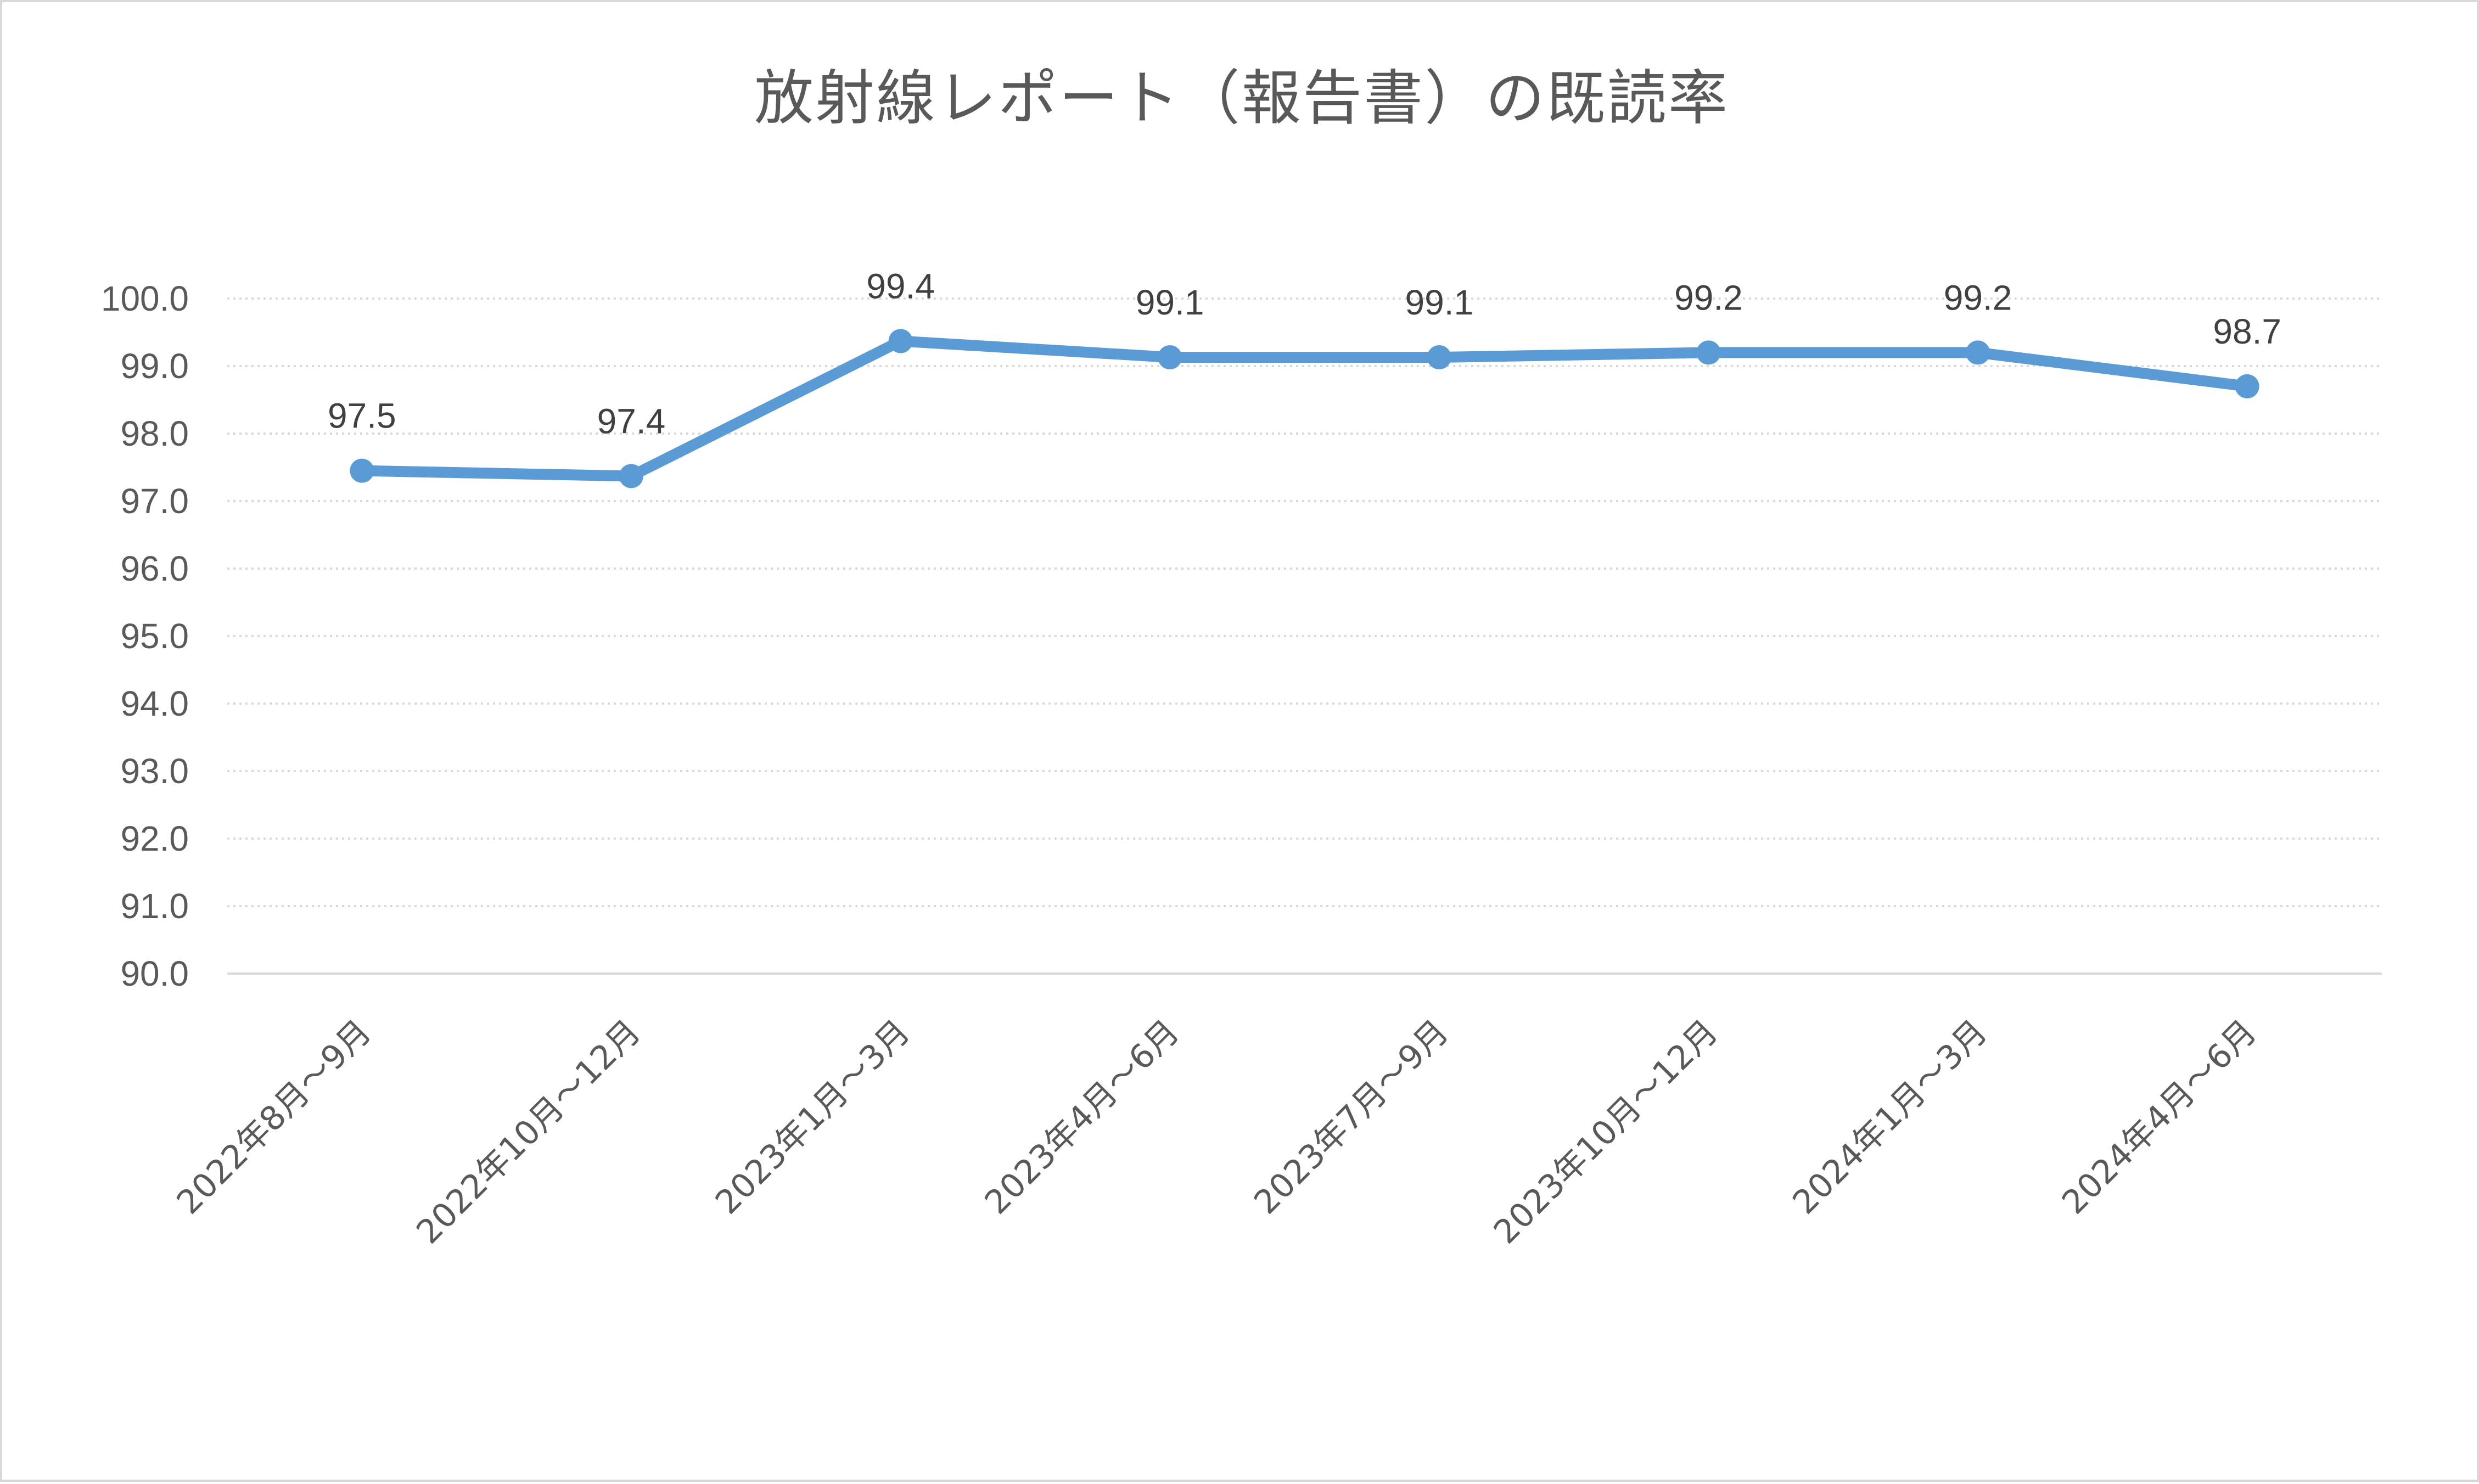 The height and width of the screenshot is (1484, 2479). Describe the element at coordinates (528, 1132) in the screenshot. I see `x-tick-label: 2022年10月～12月` at that location.